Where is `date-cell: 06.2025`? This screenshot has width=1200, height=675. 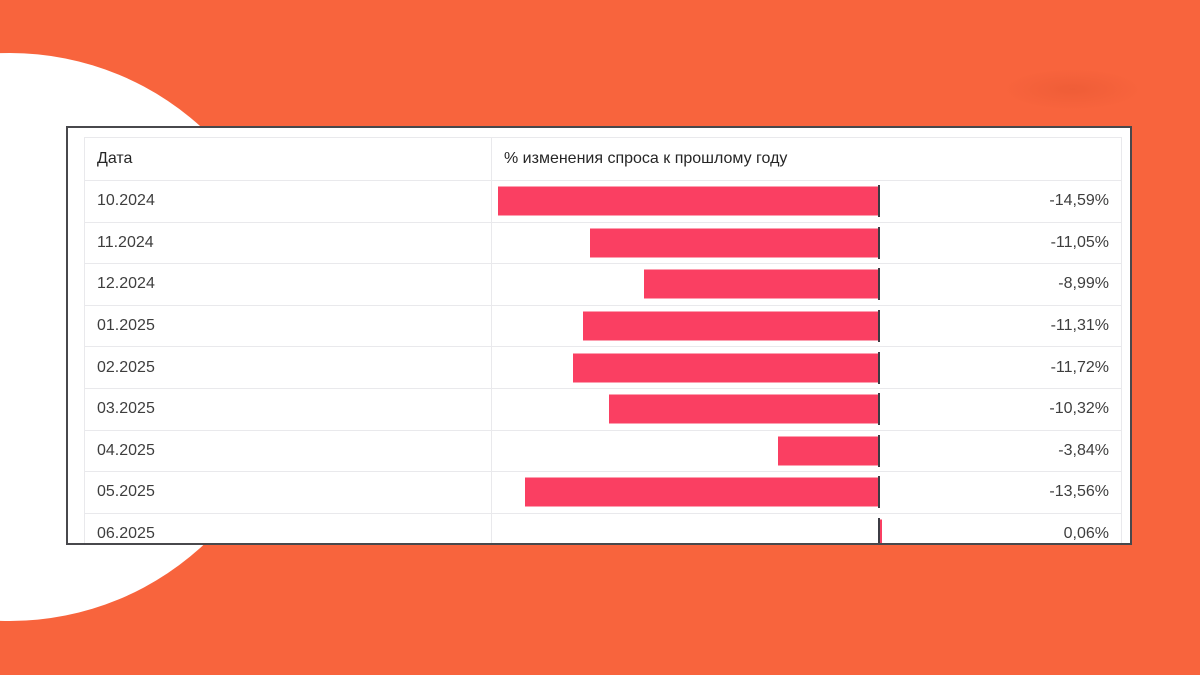 date-cell: 06.2025 is located at coordinates (126, 534).